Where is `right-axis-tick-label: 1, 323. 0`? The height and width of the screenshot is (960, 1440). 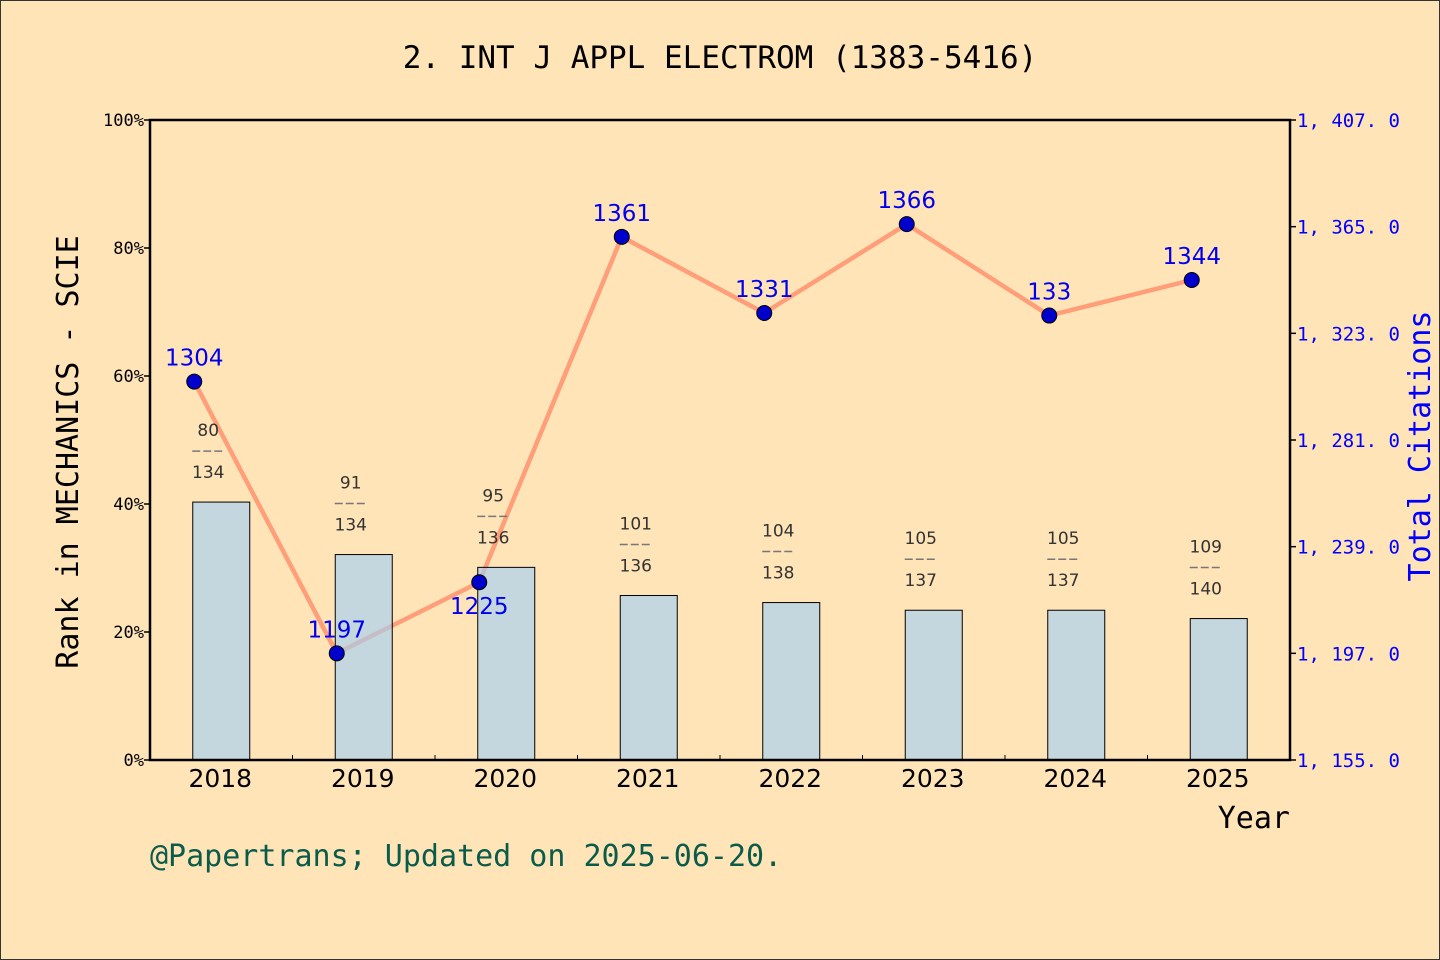
right-axis-tick-label: 1, 323. 0 is located at coordinates (1348, 334).